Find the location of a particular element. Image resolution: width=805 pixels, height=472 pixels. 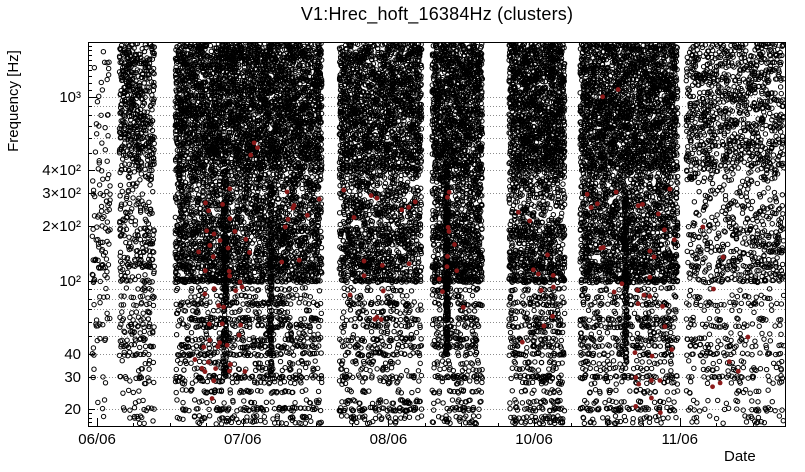

y-tick-label: 20 is located at coordinates (72, 410).